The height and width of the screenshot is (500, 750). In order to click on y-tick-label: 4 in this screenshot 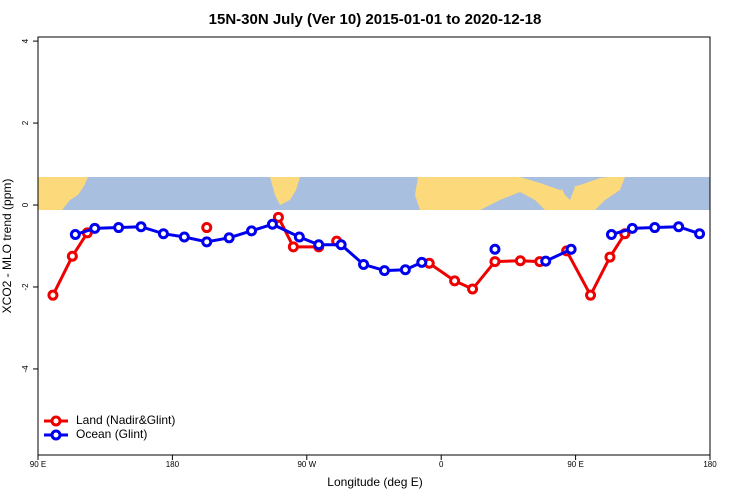, I will do `click(25, 40)`.